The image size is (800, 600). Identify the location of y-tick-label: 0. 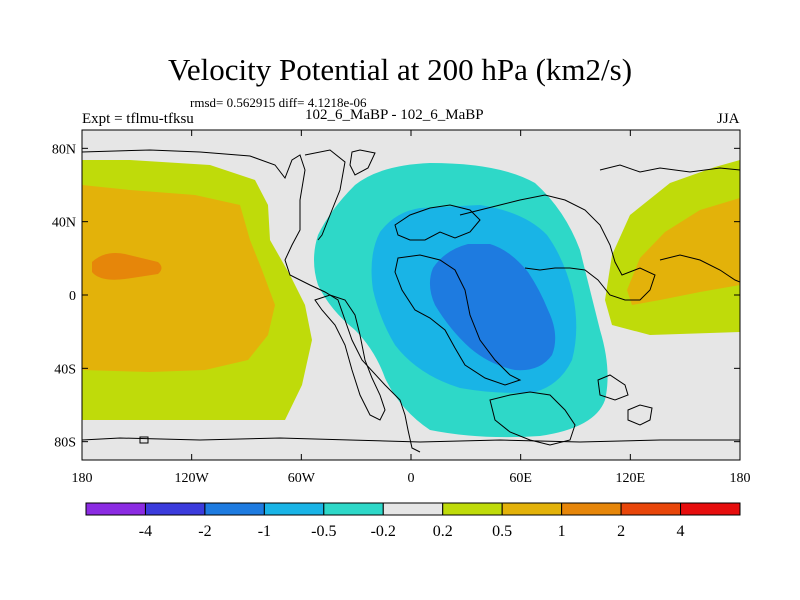
(72, 296).